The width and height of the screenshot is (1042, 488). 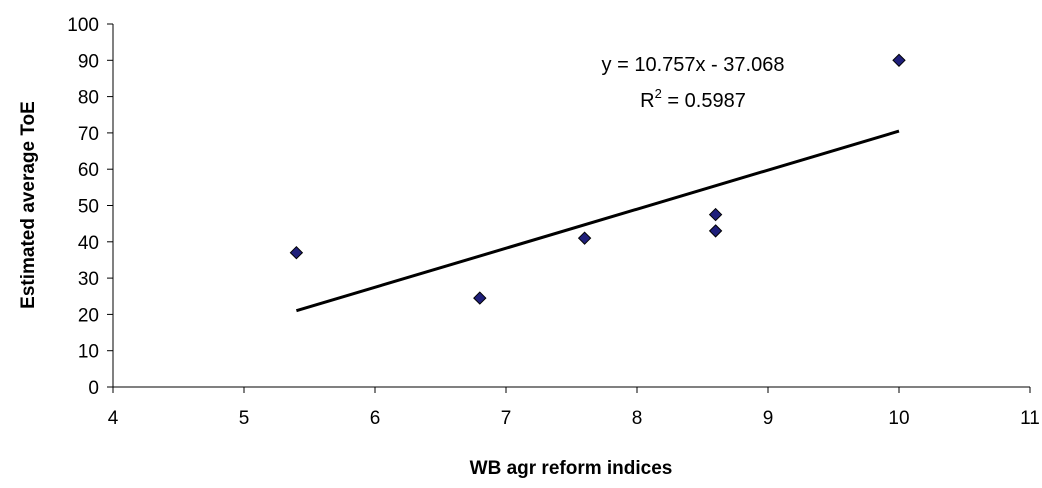 I want to click on y-tick-label: 80, so click(x=88, y=98).